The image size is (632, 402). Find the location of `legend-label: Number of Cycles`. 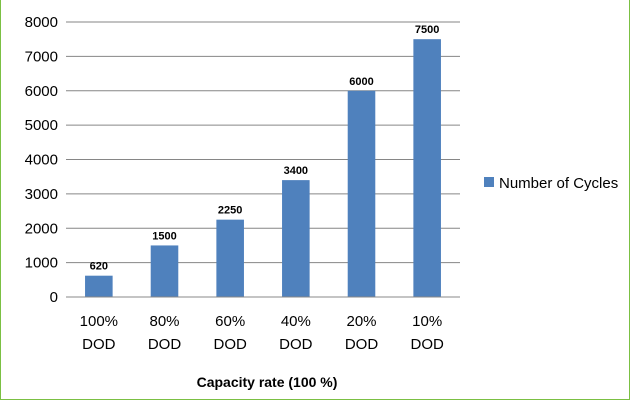

legend-label: Number of Cycles is located at coordinates (558, 183).